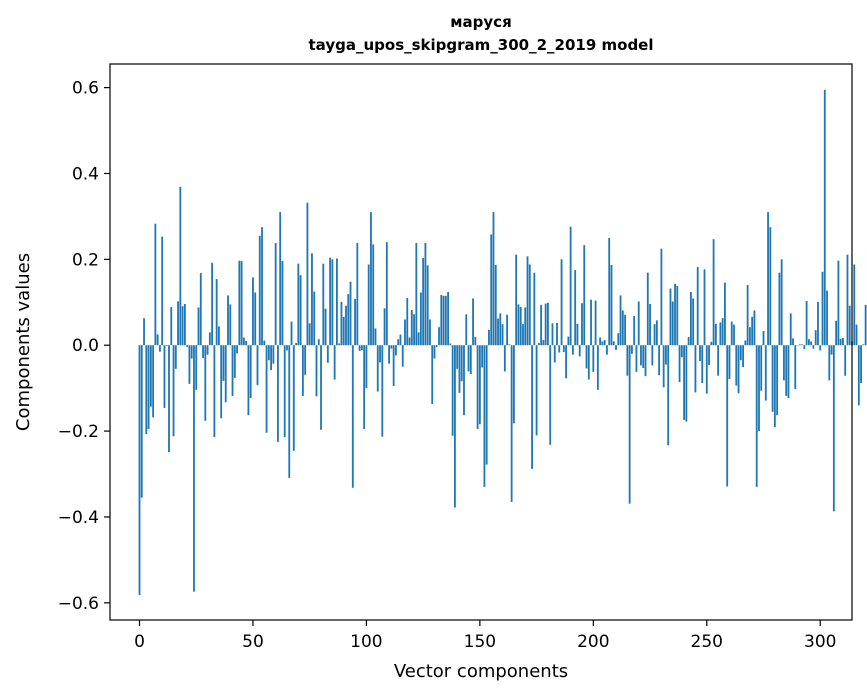  I want to click on chart-subtitle: tayga_upos_skipgram_300_2_2019 model, so click(481, 45).